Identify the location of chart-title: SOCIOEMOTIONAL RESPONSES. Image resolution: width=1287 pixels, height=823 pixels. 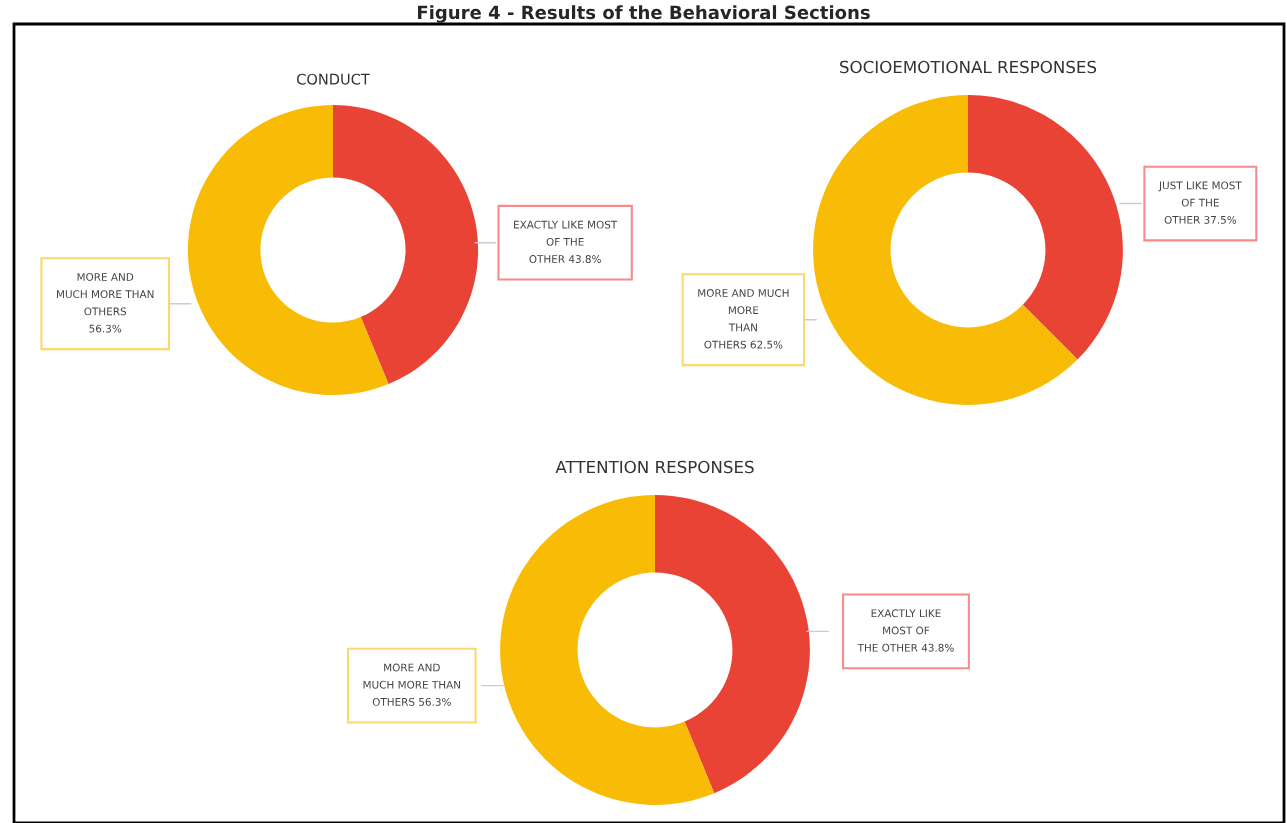
(968, 67).